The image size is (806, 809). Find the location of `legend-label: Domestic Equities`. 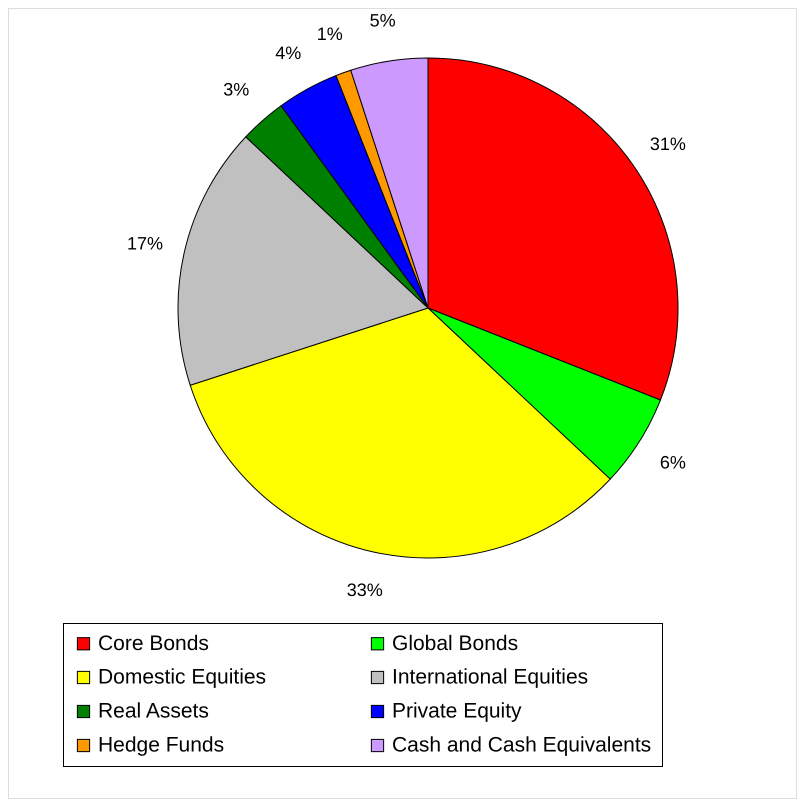

legend-label: Domestic Equities is located at coordinates (182, 677).